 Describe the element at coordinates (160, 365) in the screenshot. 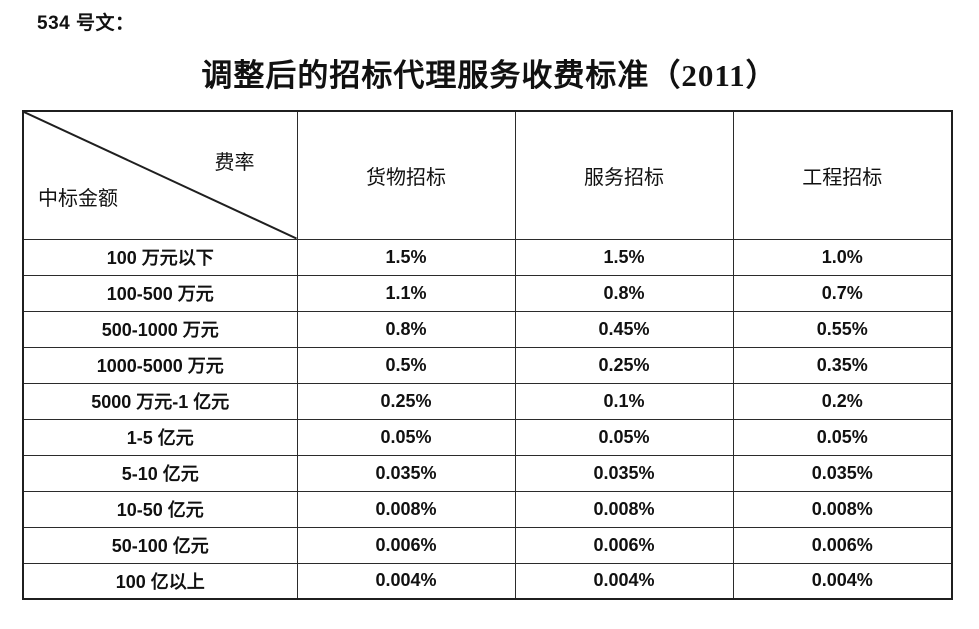

I see `row-label-cell: 1000-5000 万元` at that location.